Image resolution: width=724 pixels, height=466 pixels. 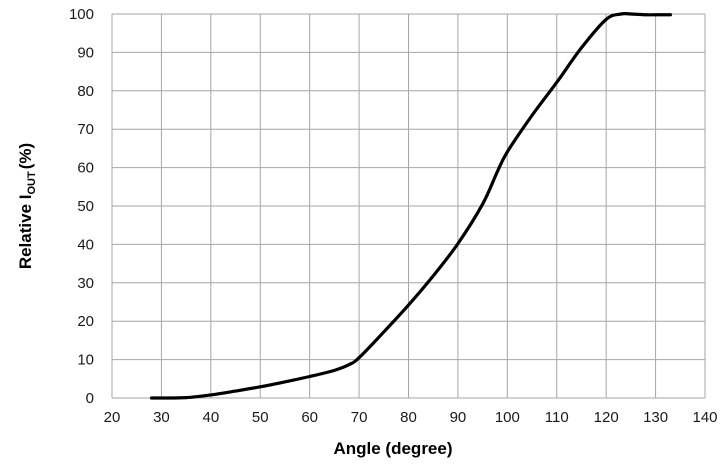 I want to click on y-axis-title-subscript: OUT, so click(x=32, y=183).